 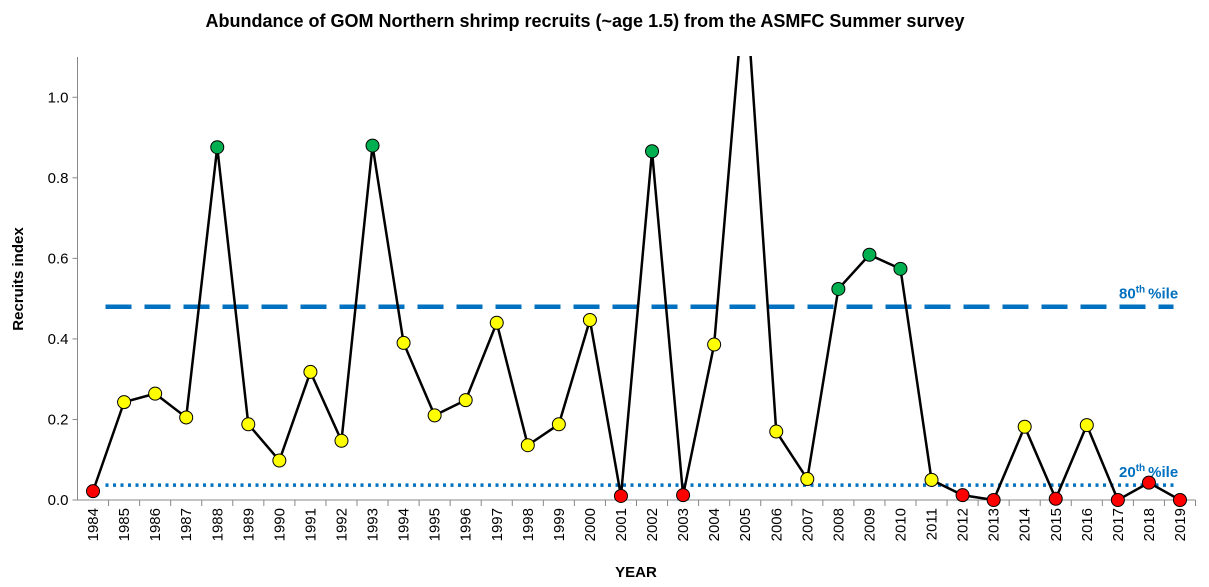 What do you see at coordinates (58, 339) in the screenshot?
I see `y-tick-label: 0.4` at bounding box center [58, 339].